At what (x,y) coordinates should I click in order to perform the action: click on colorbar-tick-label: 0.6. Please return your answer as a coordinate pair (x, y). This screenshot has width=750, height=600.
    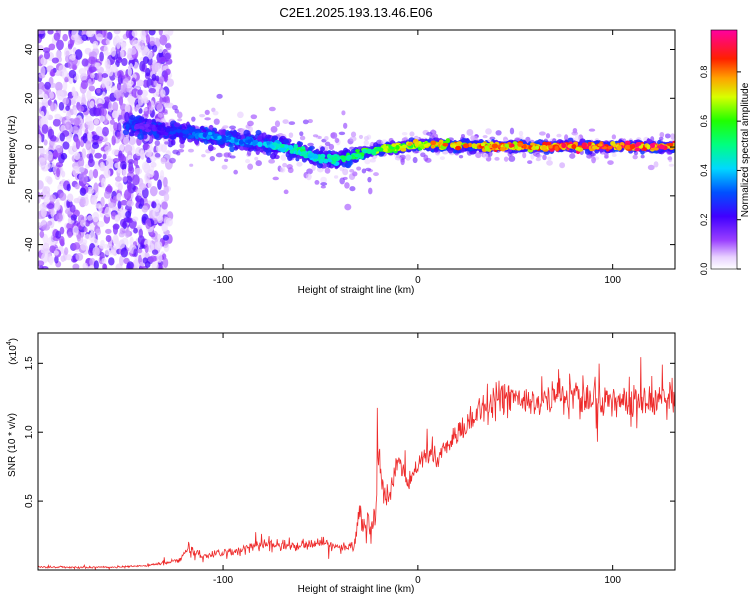
    Looking at the image, I should click on (704, 121).